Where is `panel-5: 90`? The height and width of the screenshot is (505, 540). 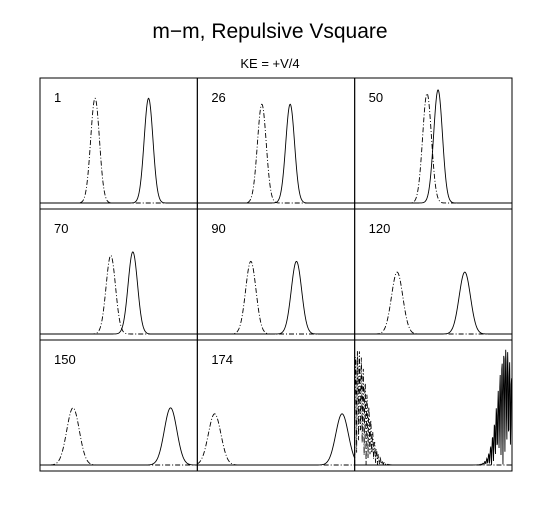
panel-5: 90 is located at coordinates (276, 274).